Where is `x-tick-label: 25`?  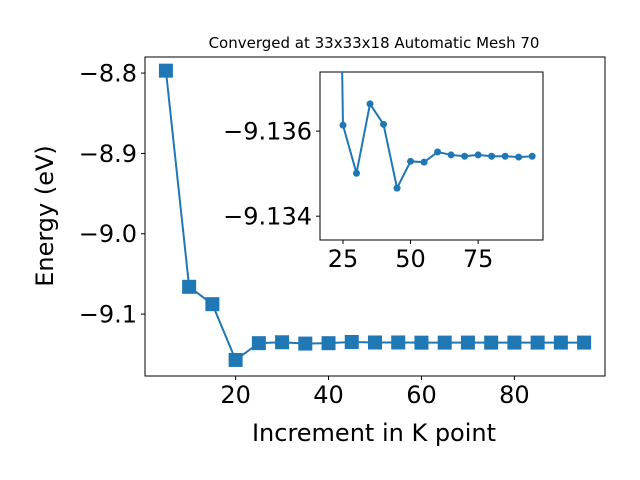 x-tick-label: 25 is located at coordinates (343, 259).